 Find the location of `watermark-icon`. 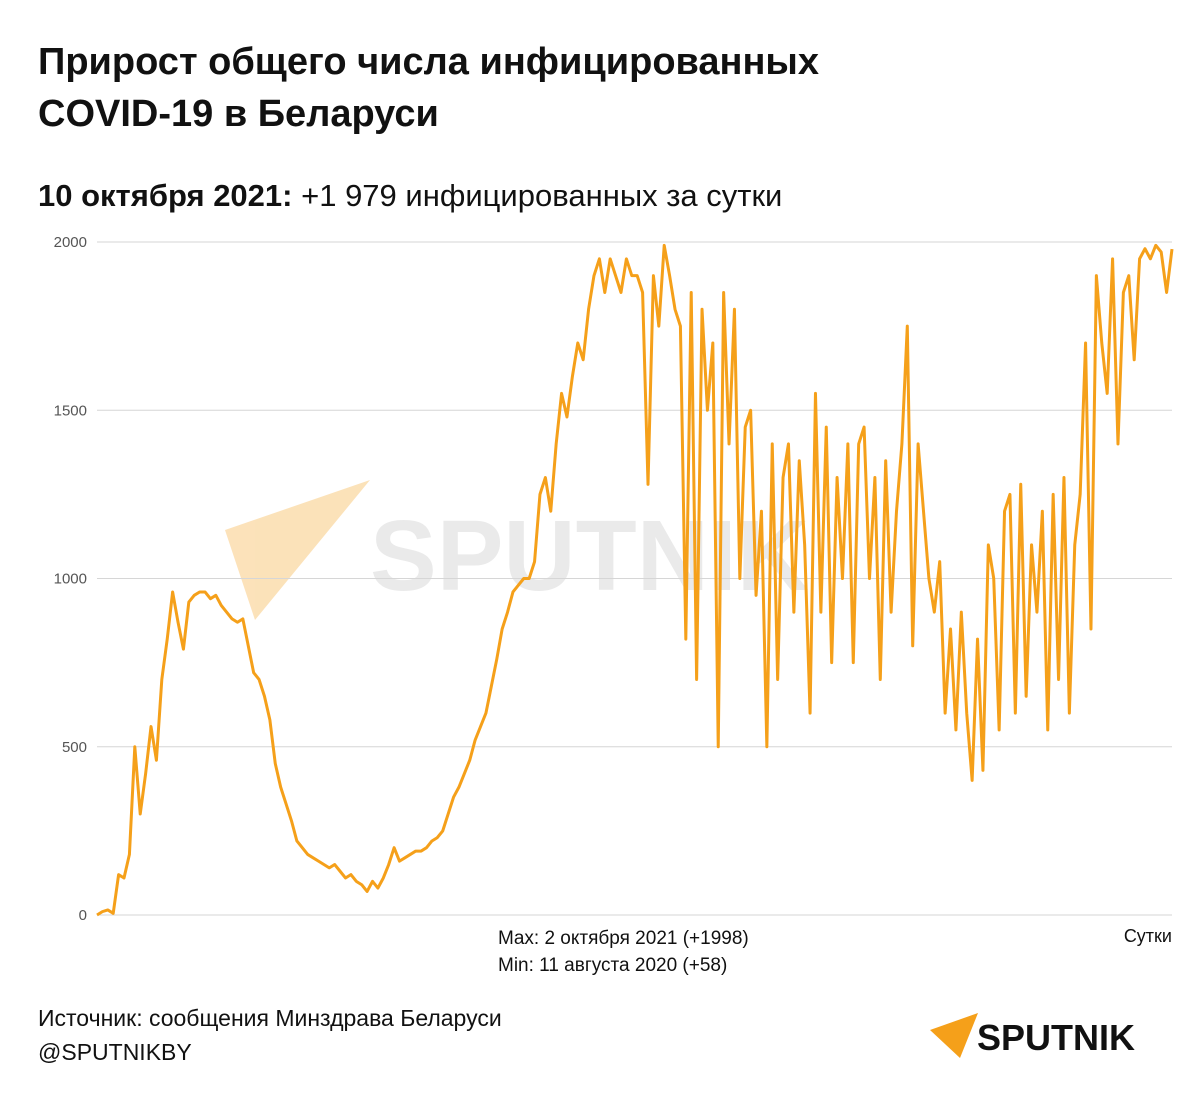

watermark-icon is located at coordinates (297, 550).